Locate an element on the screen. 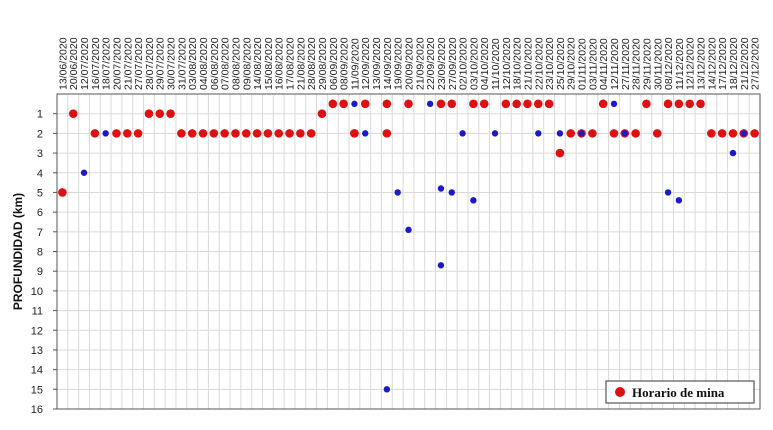 The image size is (773, 430). x-tick-label: 13/06/2020 is located at coordinates (63, 63).